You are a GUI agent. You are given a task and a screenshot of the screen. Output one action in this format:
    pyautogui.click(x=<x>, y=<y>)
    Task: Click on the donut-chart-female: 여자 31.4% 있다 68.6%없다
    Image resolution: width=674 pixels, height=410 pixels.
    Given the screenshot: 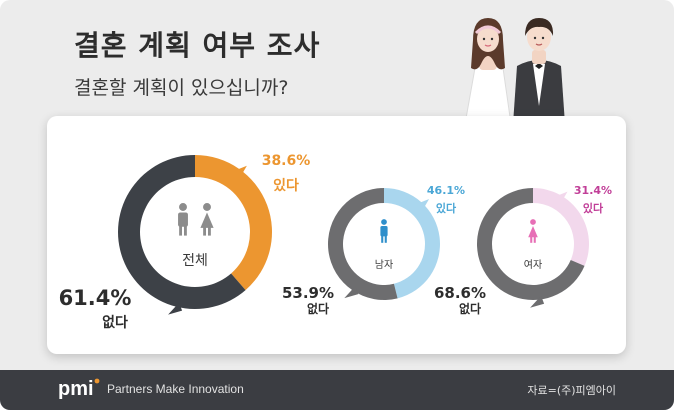 What is the action you would take?
    pyautogui.click(x=523, y=250)
    